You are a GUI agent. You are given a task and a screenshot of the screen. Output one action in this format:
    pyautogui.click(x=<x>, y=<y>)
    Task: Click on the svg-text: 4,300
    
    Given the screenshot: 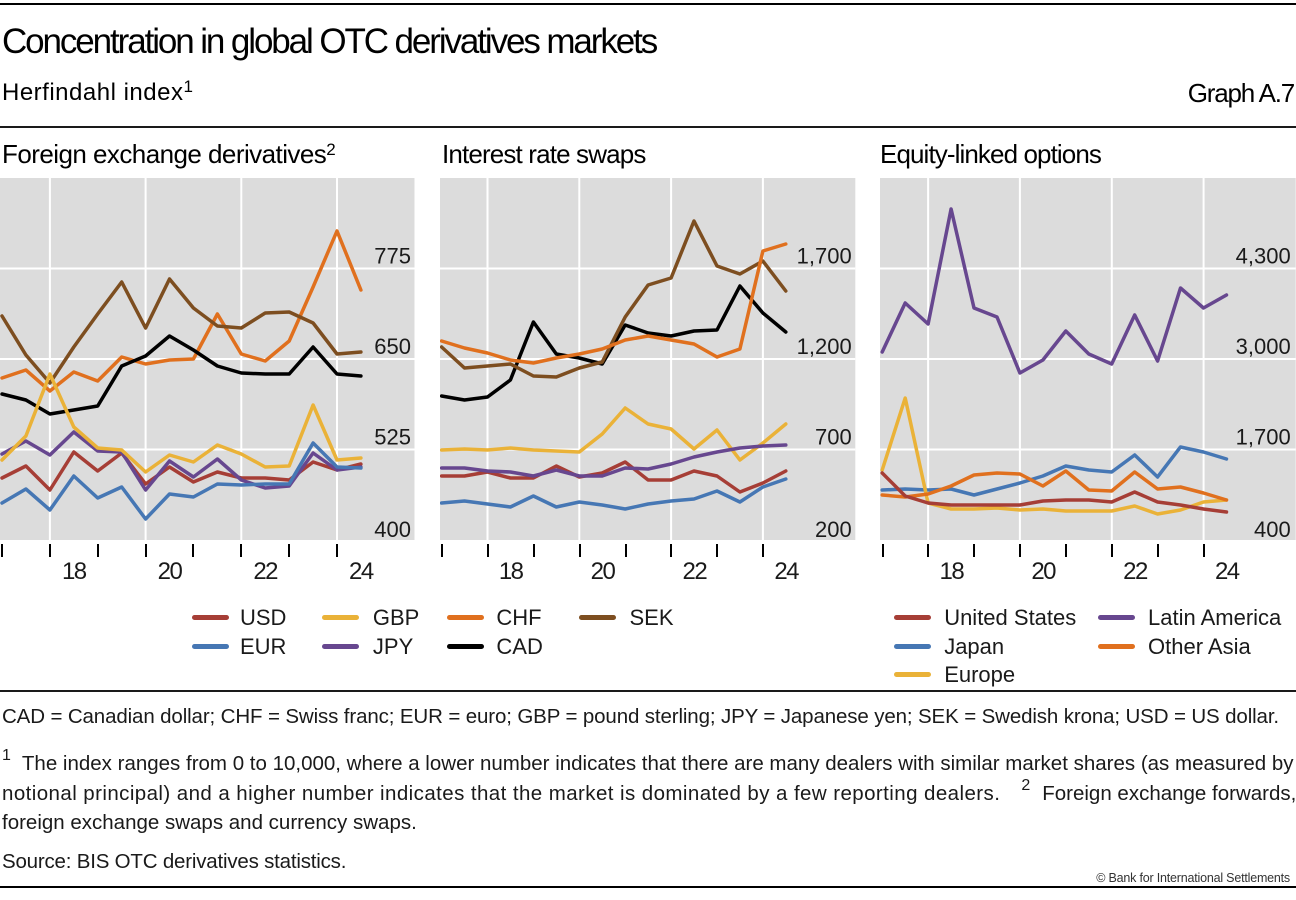 What is the action you would take?
    pyautogui.click(x=1263, y=256)
    